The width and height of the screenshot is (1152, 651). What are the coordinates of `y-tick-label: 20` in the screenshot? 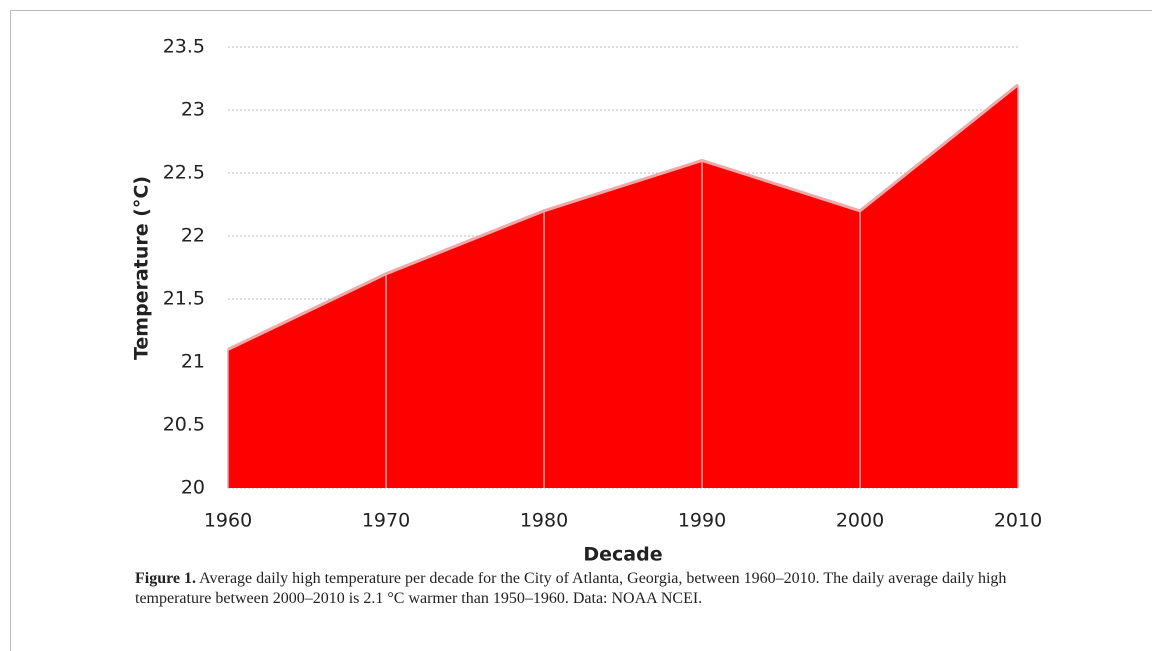 It's located at (193, 488).